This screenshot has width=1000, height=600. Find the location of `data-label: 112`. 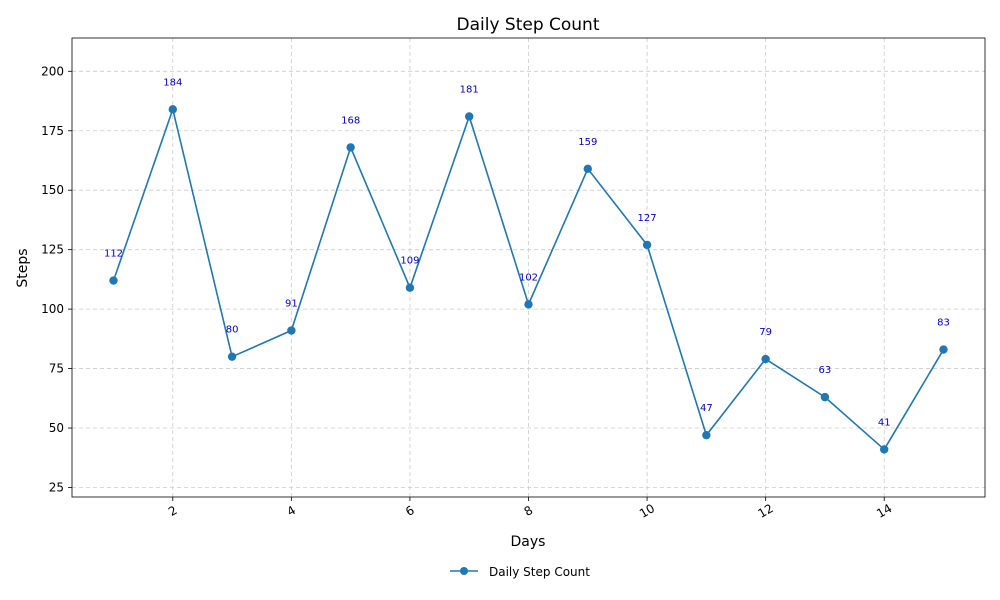

data-label: 112 is located at coordinates (113, 254).